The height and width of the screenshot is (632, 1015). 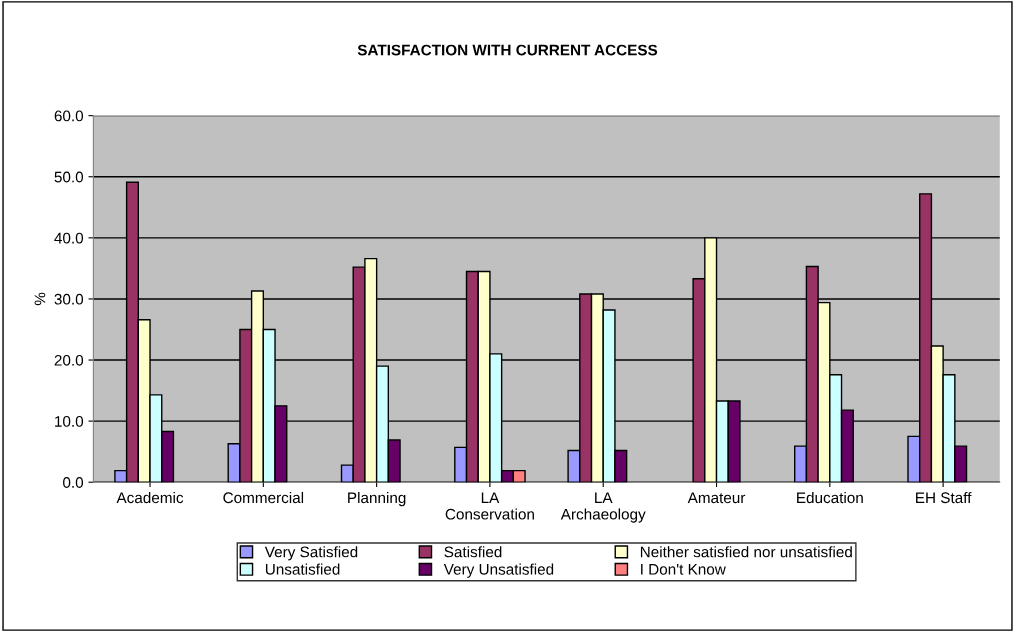 I want to click on y-tick-label: 20.0, so click(x=69, y=360).